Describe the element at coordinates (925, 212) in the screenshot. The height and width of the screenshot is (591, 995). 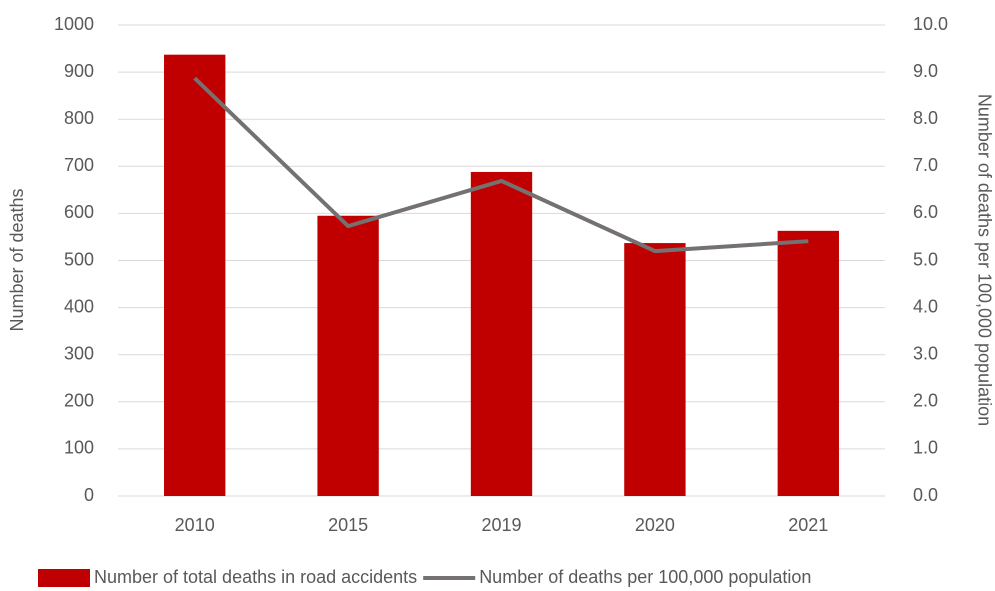
I see `y2-tick-label: 6.0` at that location.